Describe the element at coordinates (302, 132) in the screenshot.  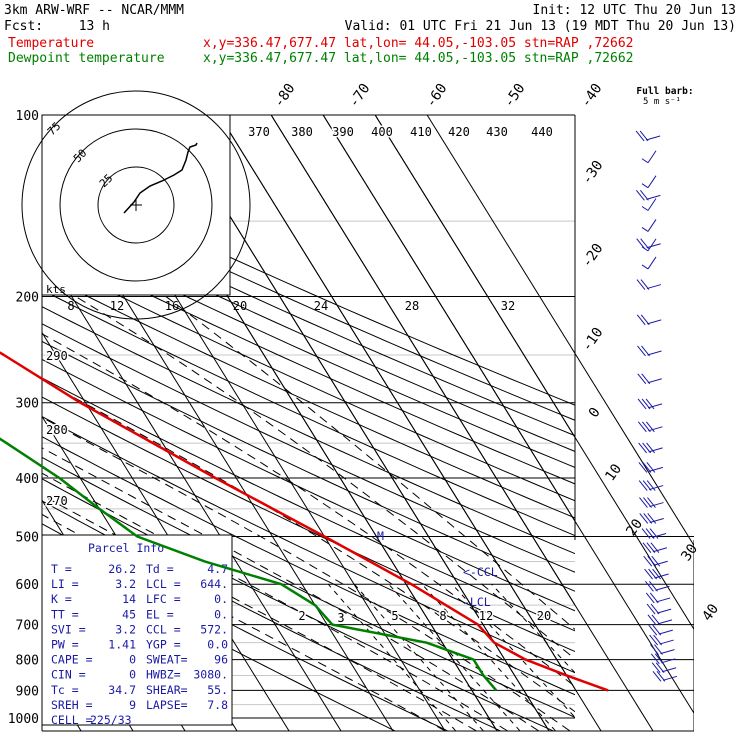
I see `theta-label: 380` at that location.